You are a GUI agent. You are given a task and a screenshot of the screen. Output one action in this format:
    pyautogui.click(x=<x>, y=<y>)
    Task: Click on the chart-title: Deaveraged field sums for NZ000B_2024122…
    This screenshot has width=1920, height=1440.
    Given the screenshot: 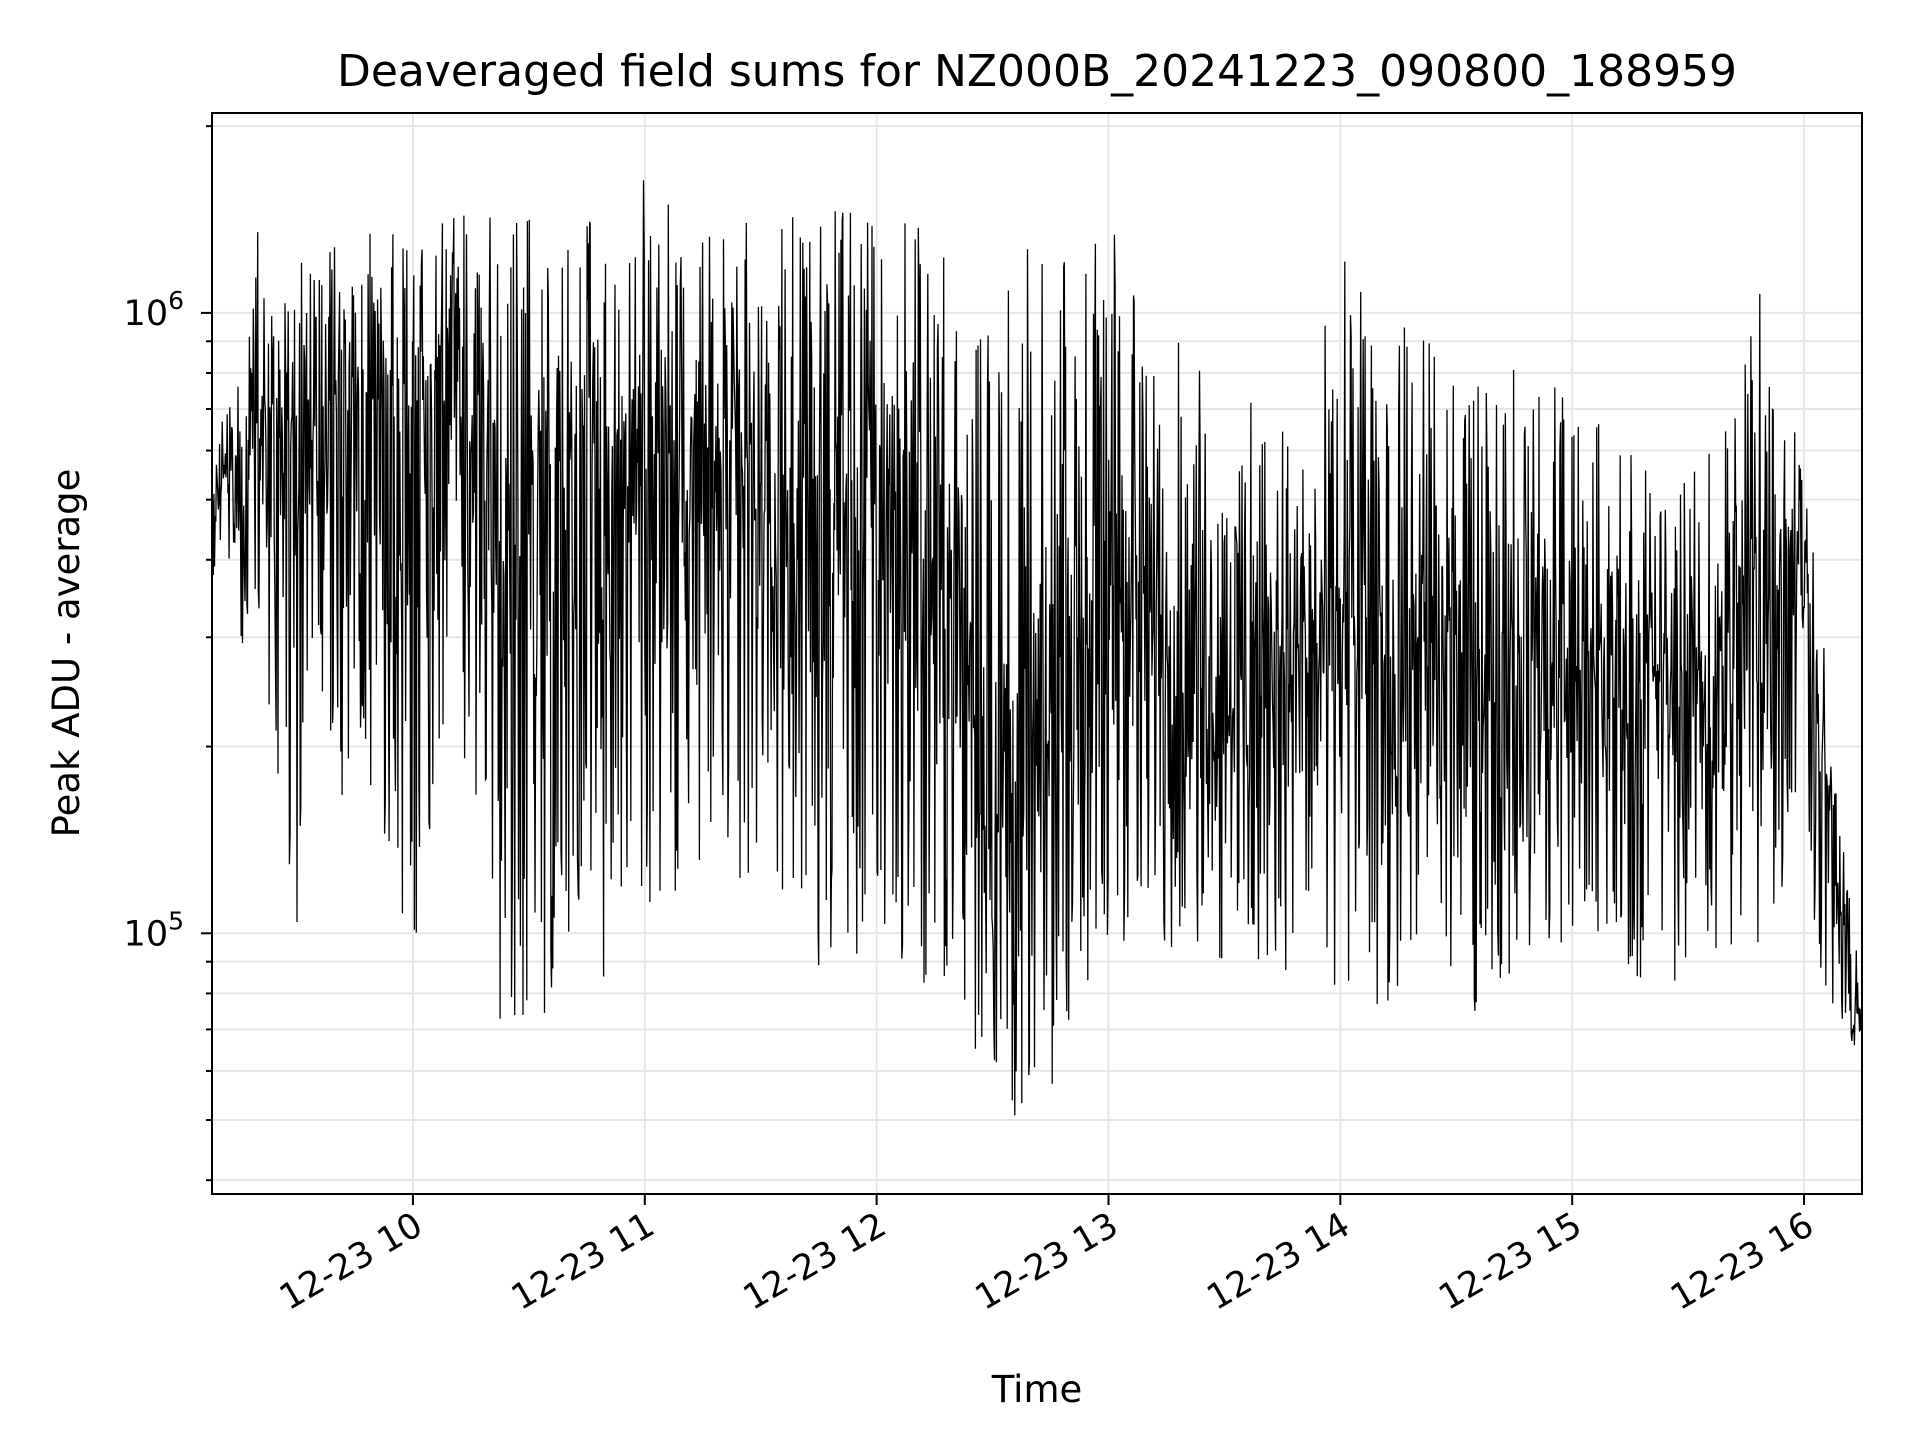 What is the action you would take?
    pyautogui.click(x=1037, y=71)
    